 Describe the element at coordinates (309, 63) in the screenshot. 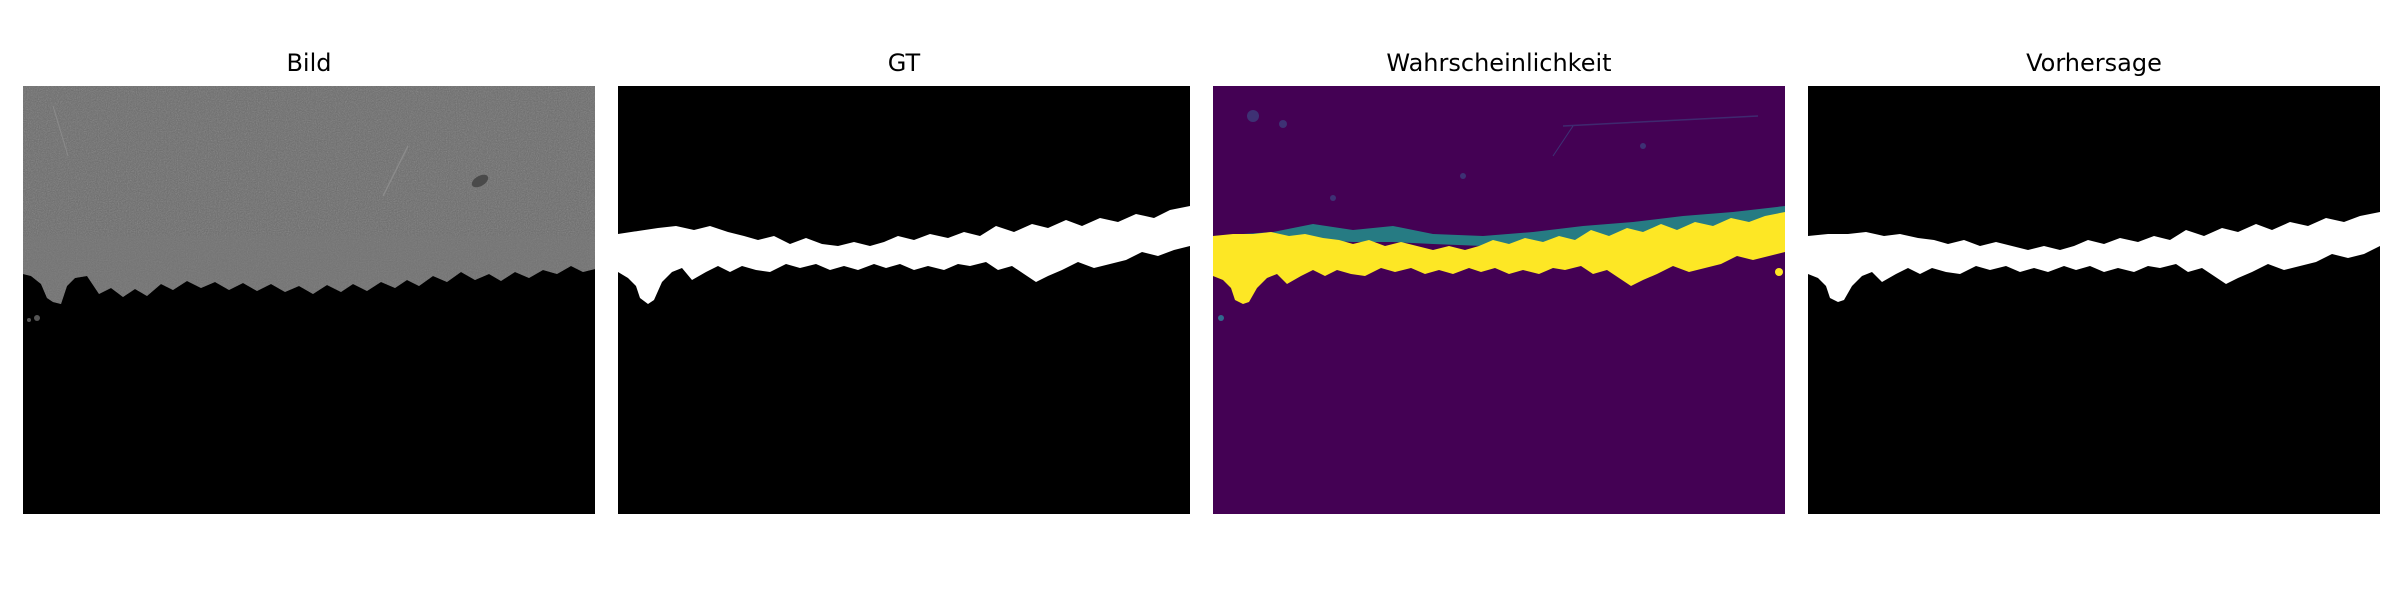

I see `panel-title-bild: Bild` at that location.